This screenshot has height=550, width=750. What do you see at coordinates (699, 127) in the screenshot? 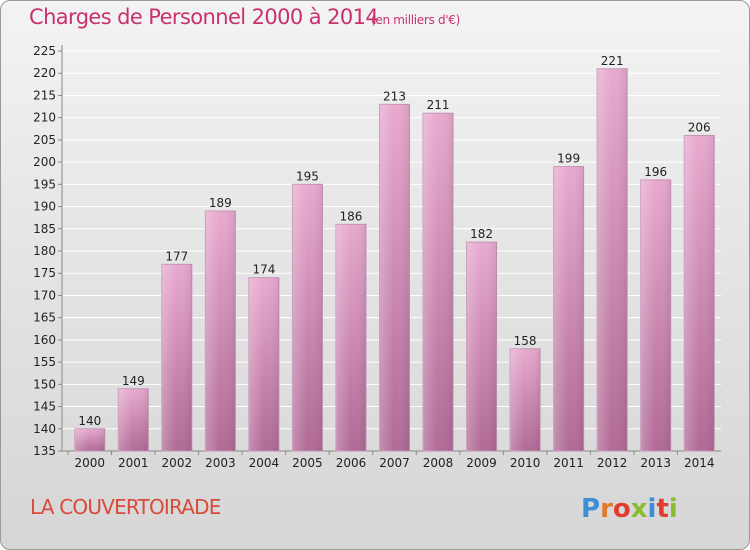
I see `value-label-2014: 206` at bounding box center [699, 127].